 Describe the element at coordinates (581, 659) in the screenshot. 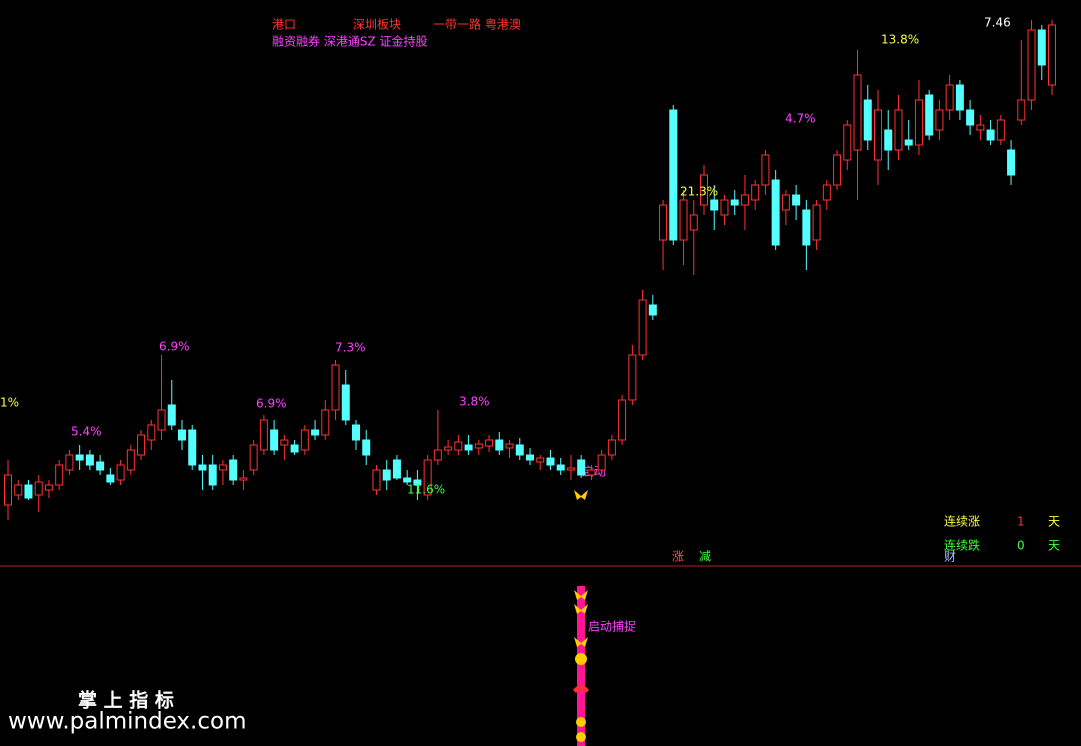

I see `money-icon` at that location.